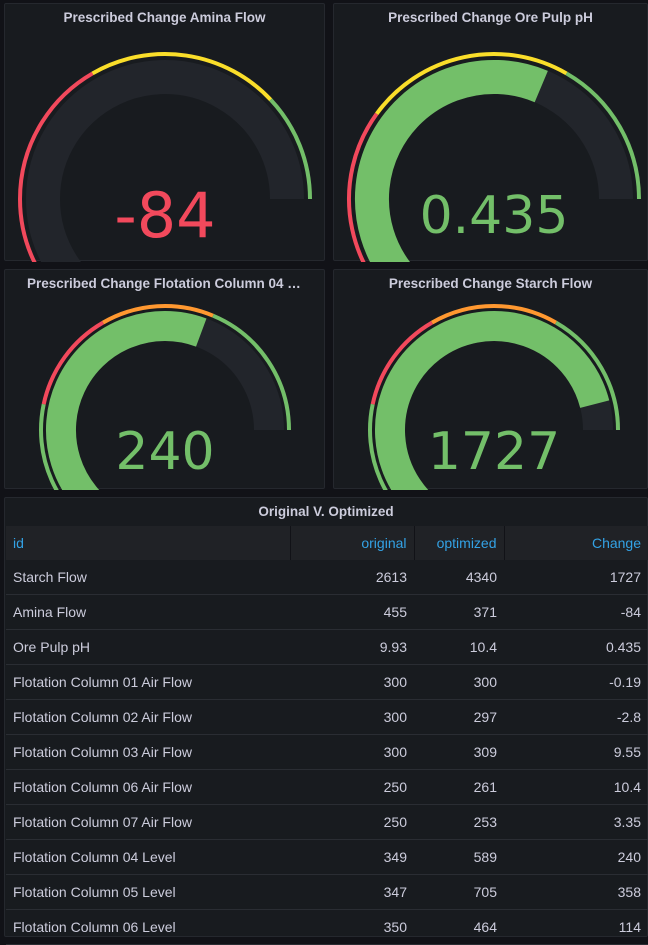 The width and height of the screenshot is (648, 945). I want to click on table-row: Flotation Column 02 Air Flow 300 297 -2.8, so click(327, 717).